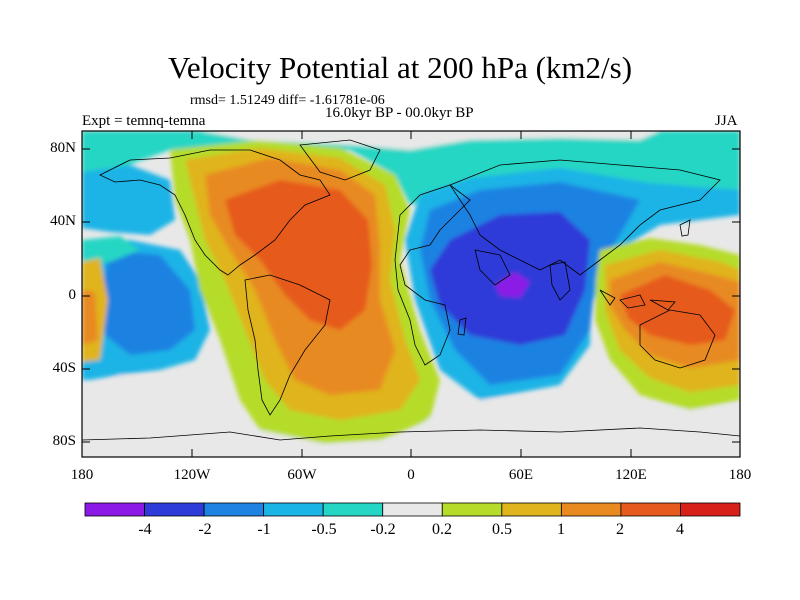 This screenshot has height=600, width=800. I want to click on lon-label: 0, so click(411, 475).